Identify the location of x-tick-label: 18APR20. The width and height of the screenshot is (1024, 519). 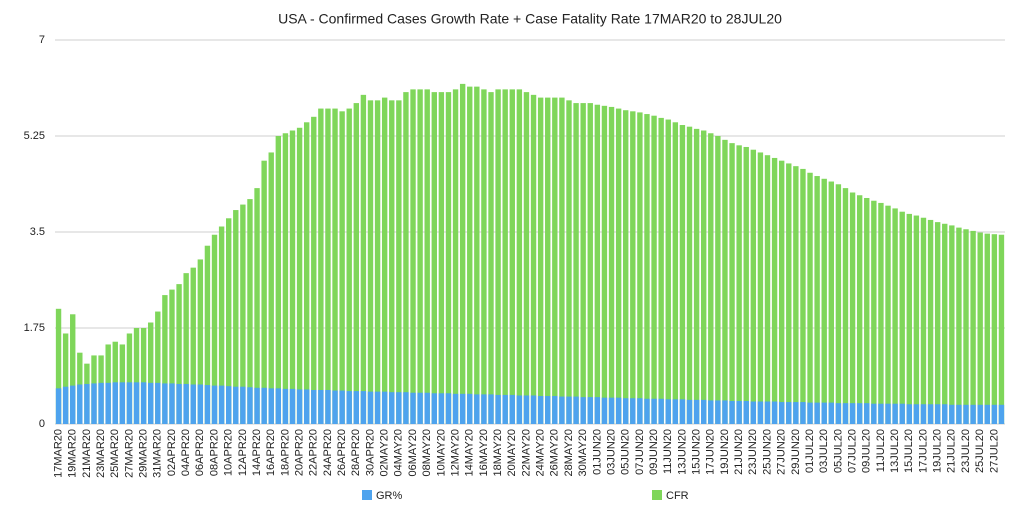
(285, 452).